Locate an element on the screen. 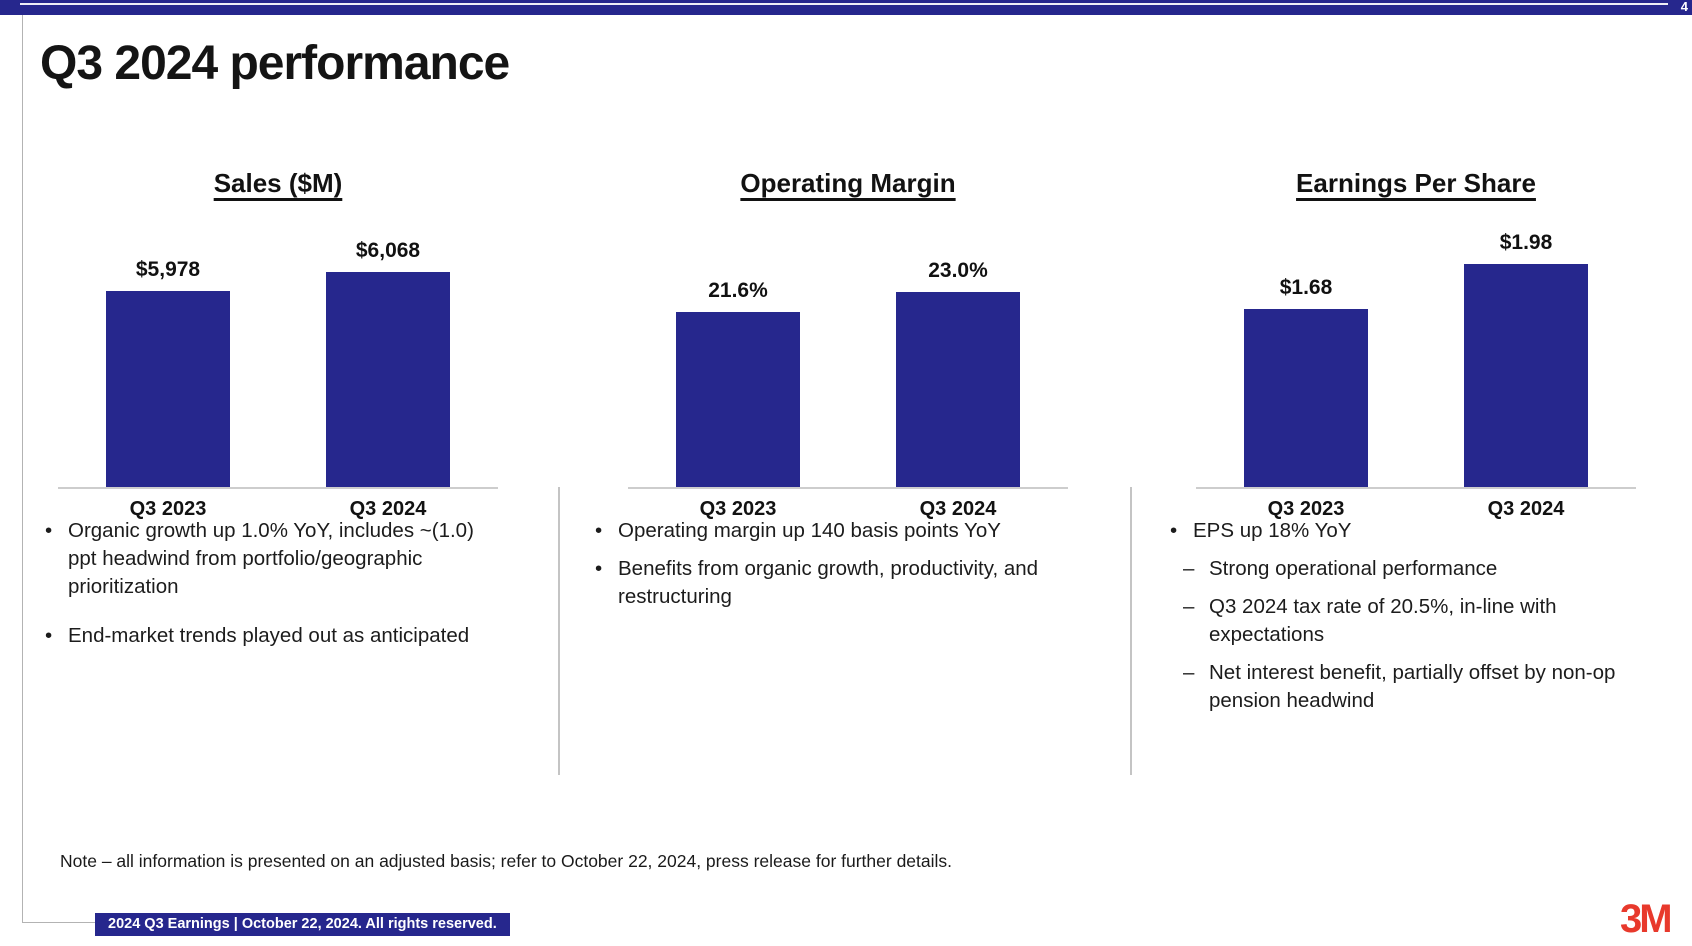  3m-logo: 3M is located at coordinates (1646, 919).